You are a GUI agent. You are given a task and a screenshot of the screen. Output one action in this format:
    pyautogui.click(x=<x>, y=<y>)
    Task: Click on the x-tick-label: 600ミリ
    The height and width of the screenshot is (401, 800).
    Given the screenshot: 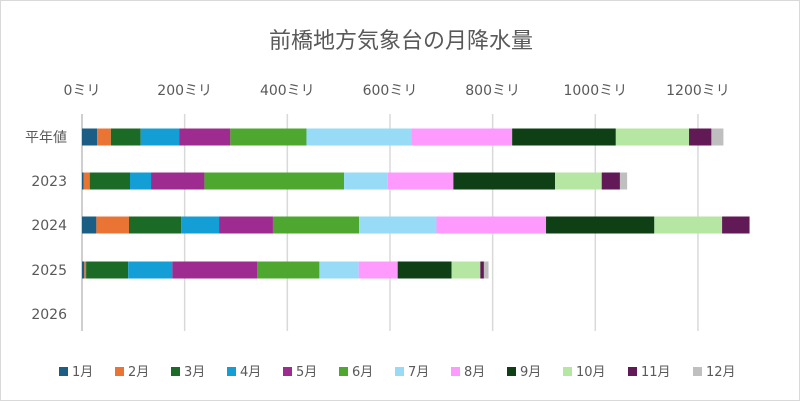 What is the action you would take?
    pyautogui.click(x=390, y=91)
    